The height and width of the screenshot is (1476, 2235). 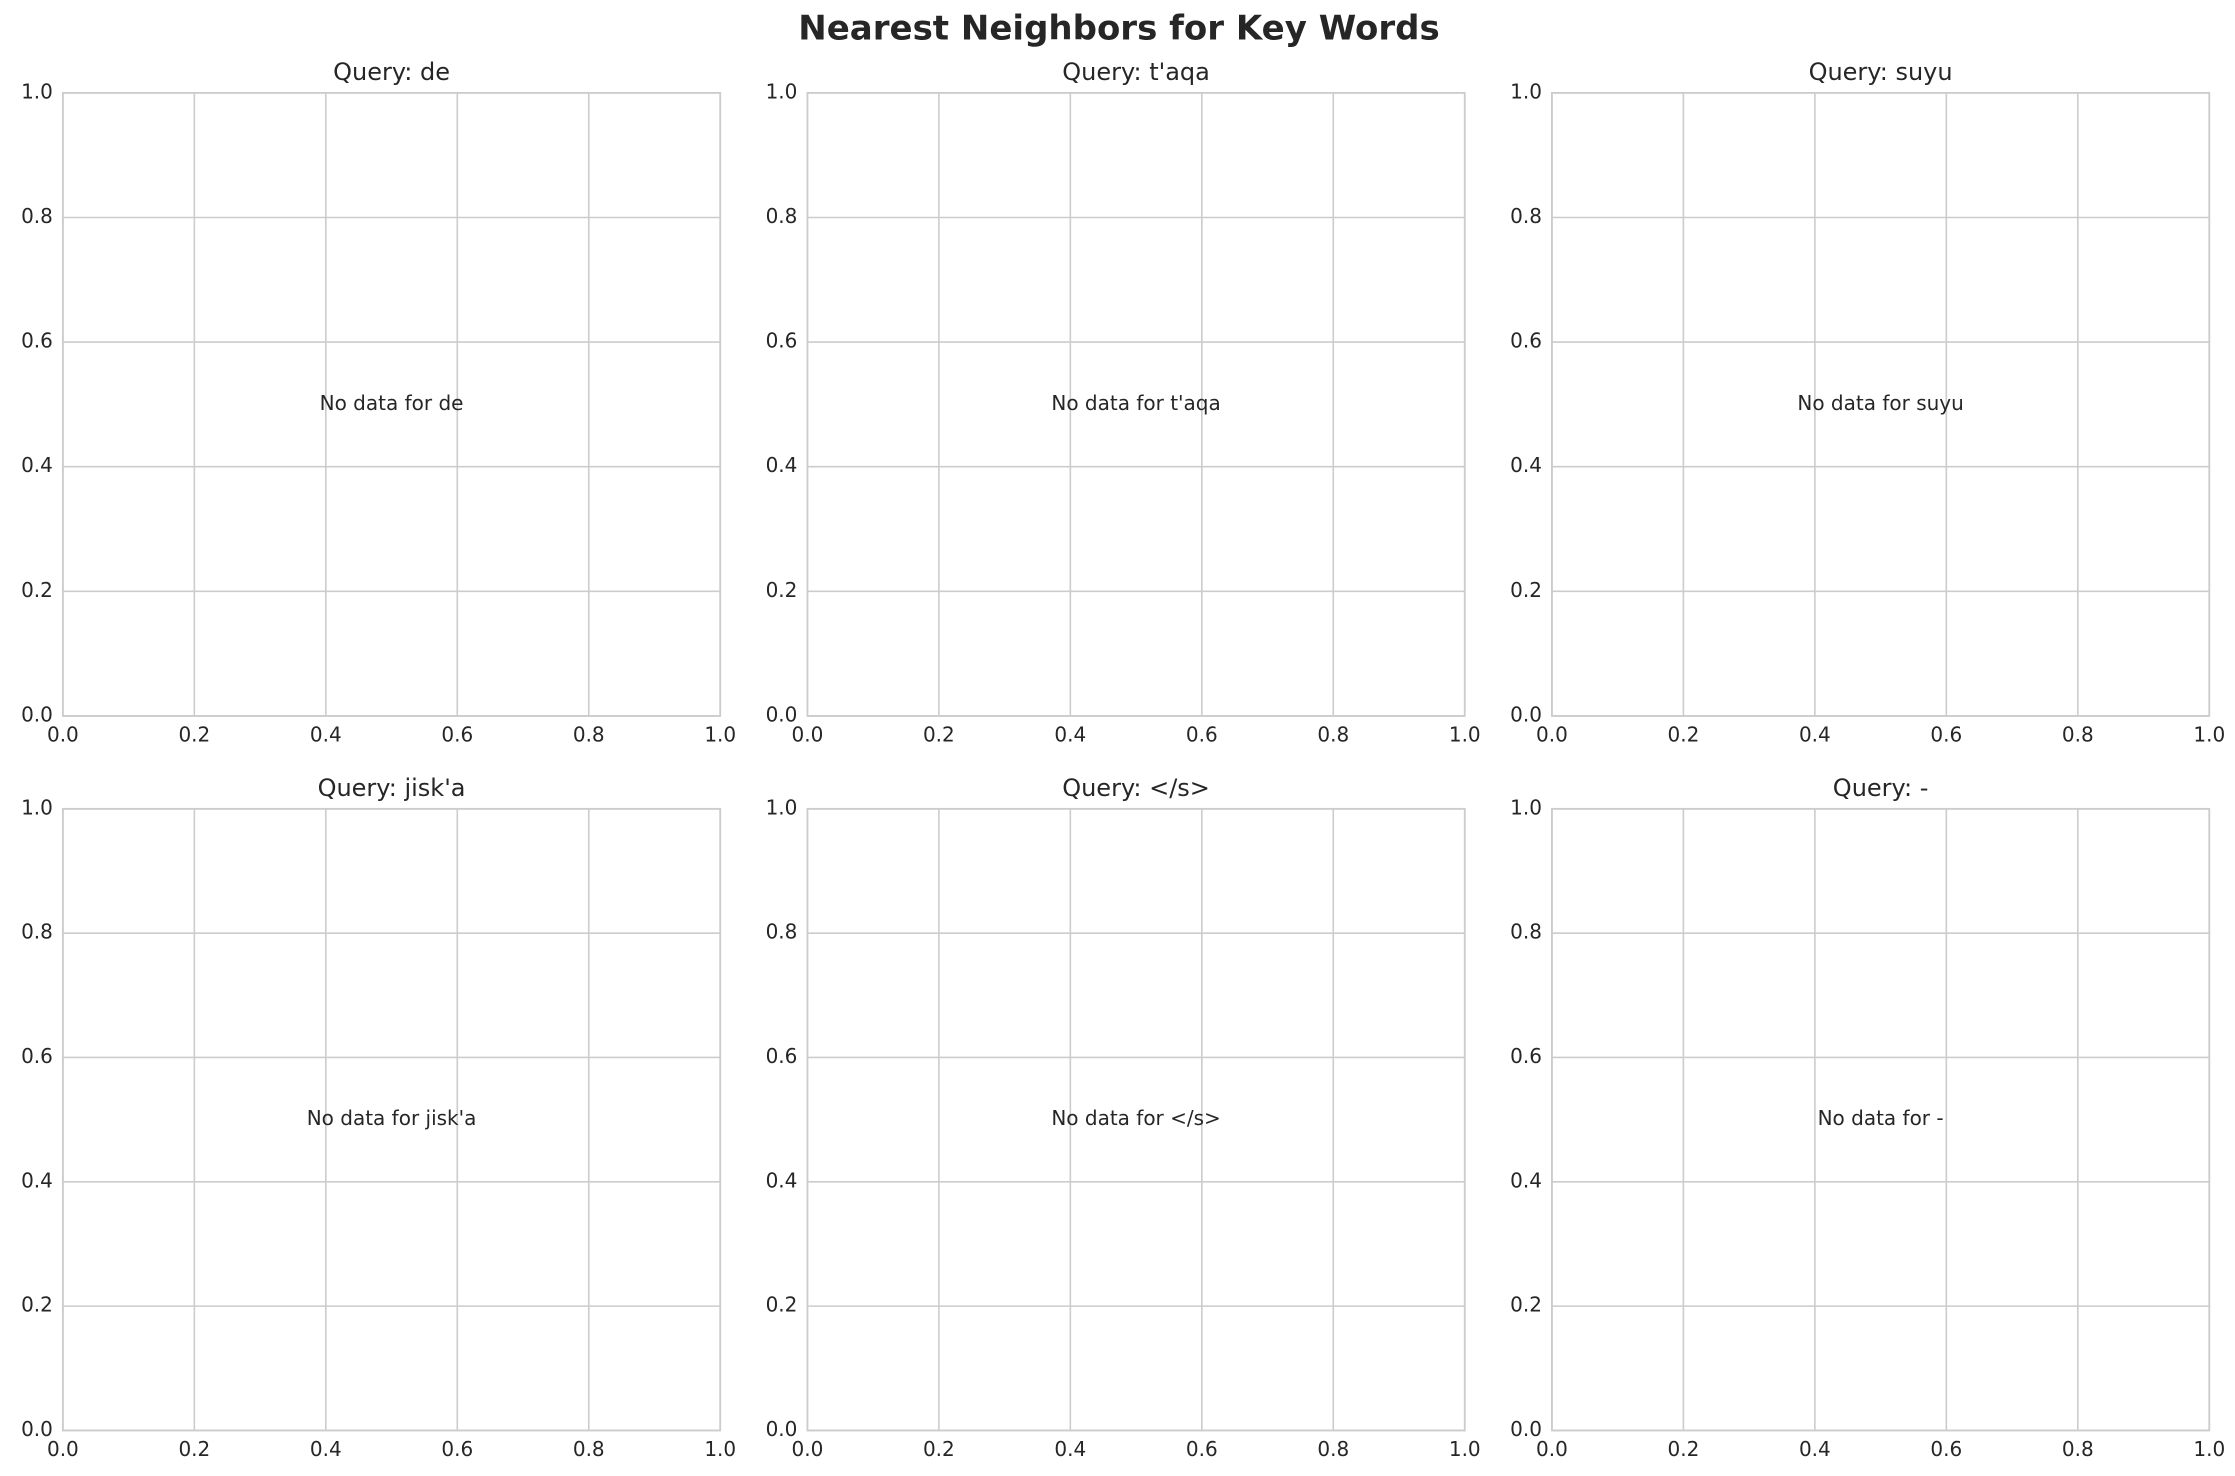 I want to click on subplot-title: Query: de, so click(x=391, y=72).